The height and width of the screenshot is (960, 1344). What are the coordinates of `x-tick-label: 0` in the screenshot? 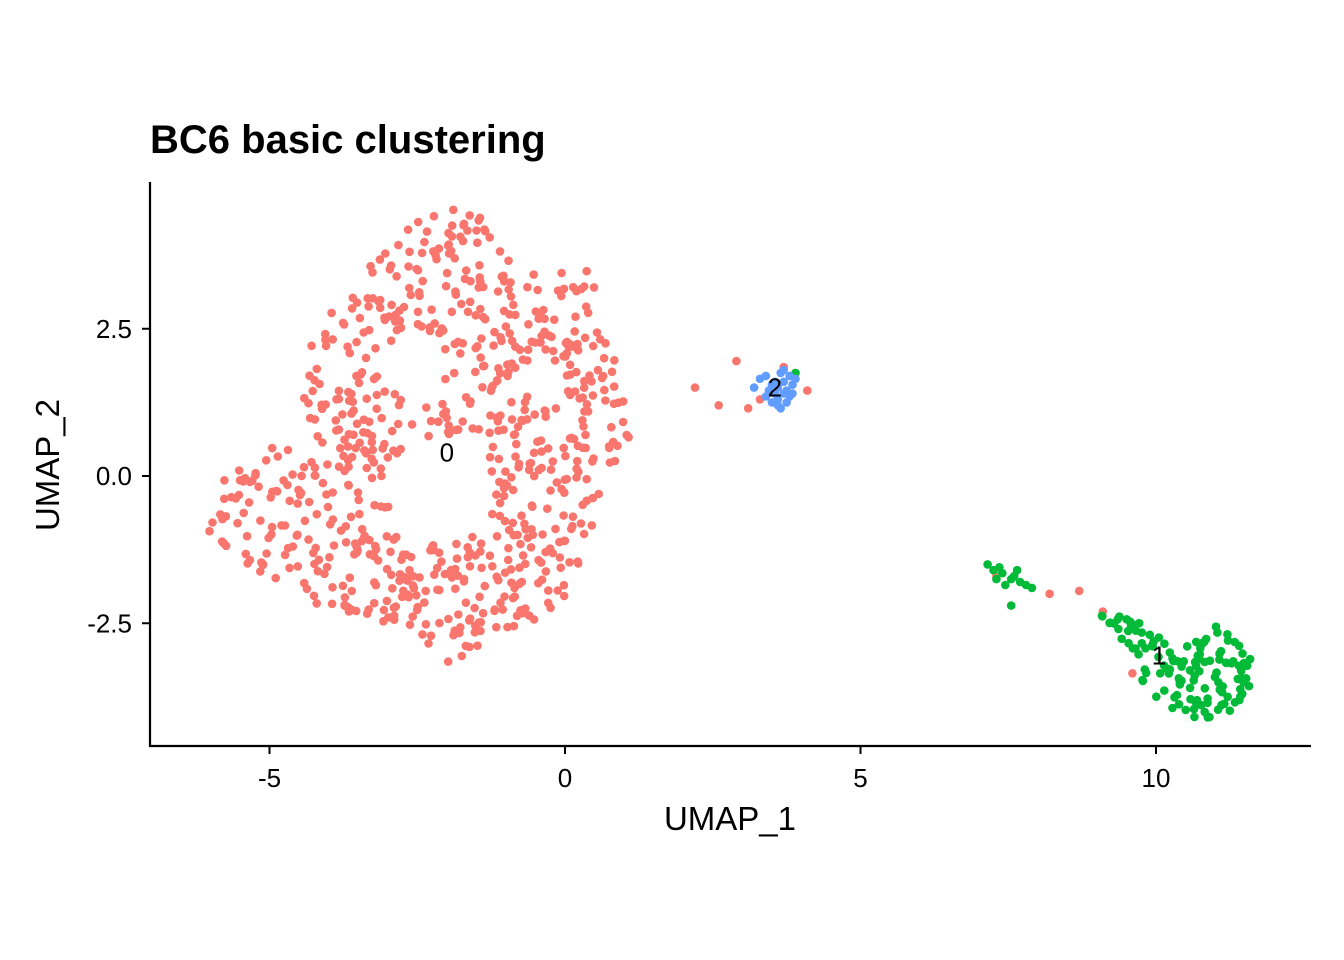 It's located at (565, 778).